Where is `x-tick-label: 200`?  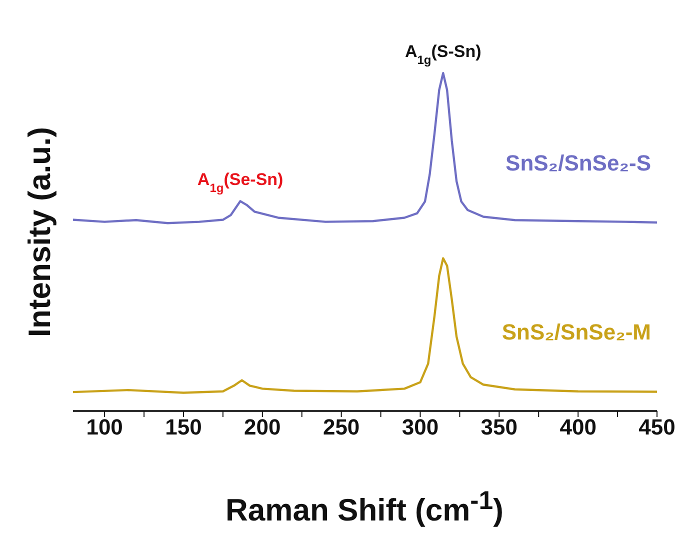 x-tick-label: 200 is located at coordinates (262, 427).